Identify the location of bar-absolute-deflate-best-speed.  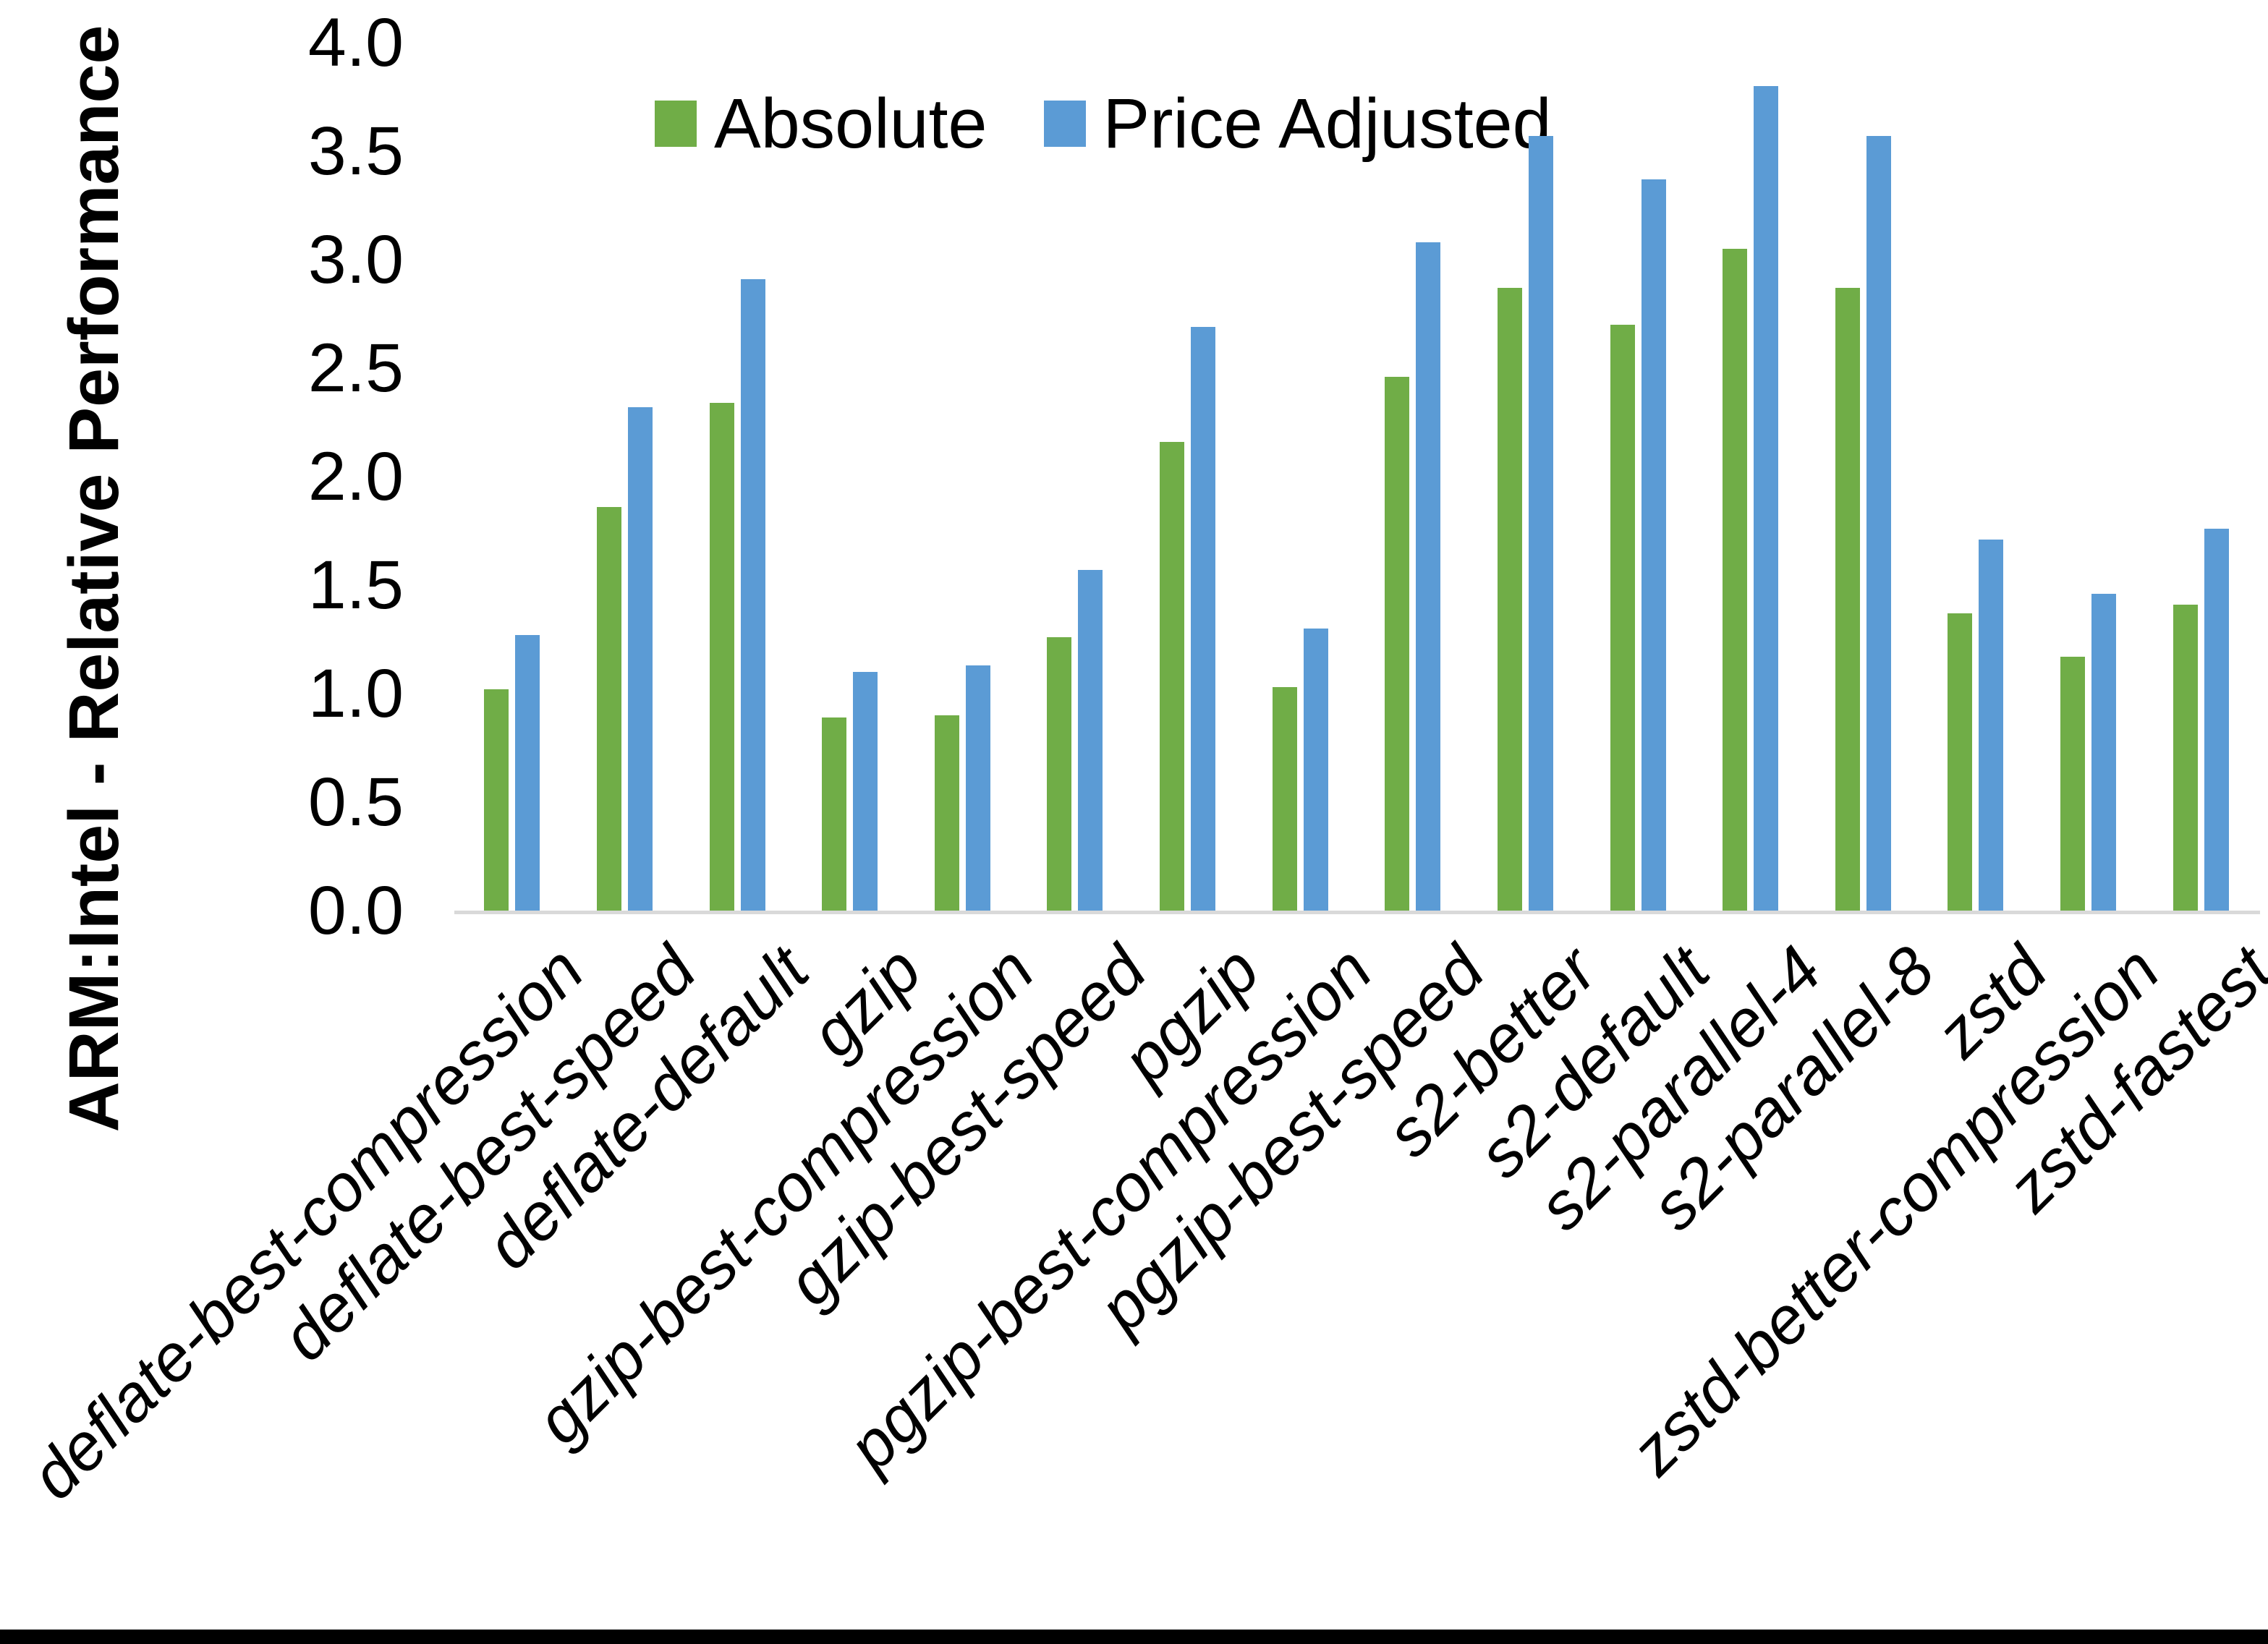
(608, 709).